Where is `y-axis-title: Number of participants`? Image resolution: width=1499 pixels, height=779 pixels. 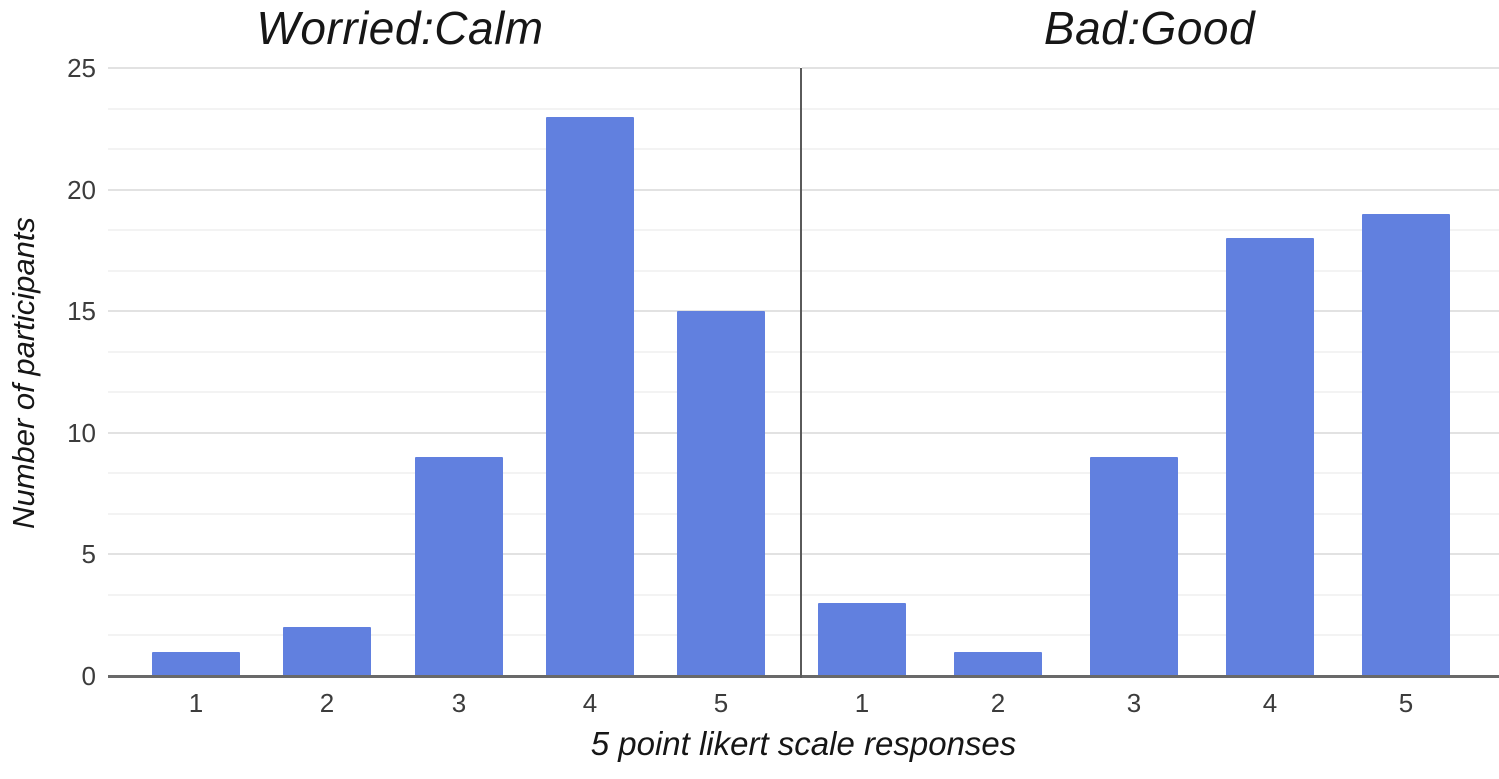 y-axis-title: Number of participants is located at coordinates (23, 373).